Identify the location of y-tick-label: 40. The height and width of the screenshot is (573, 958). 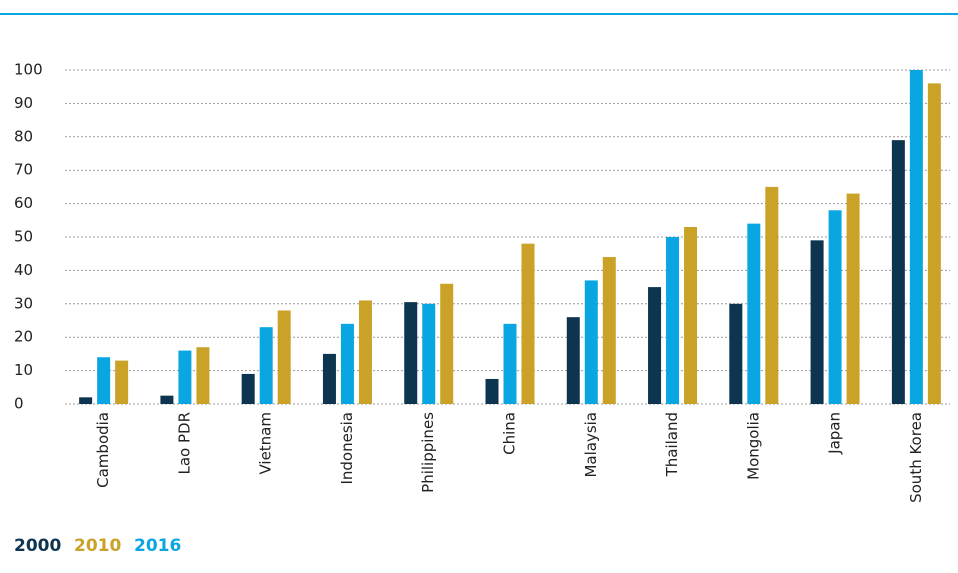
(23, 270).